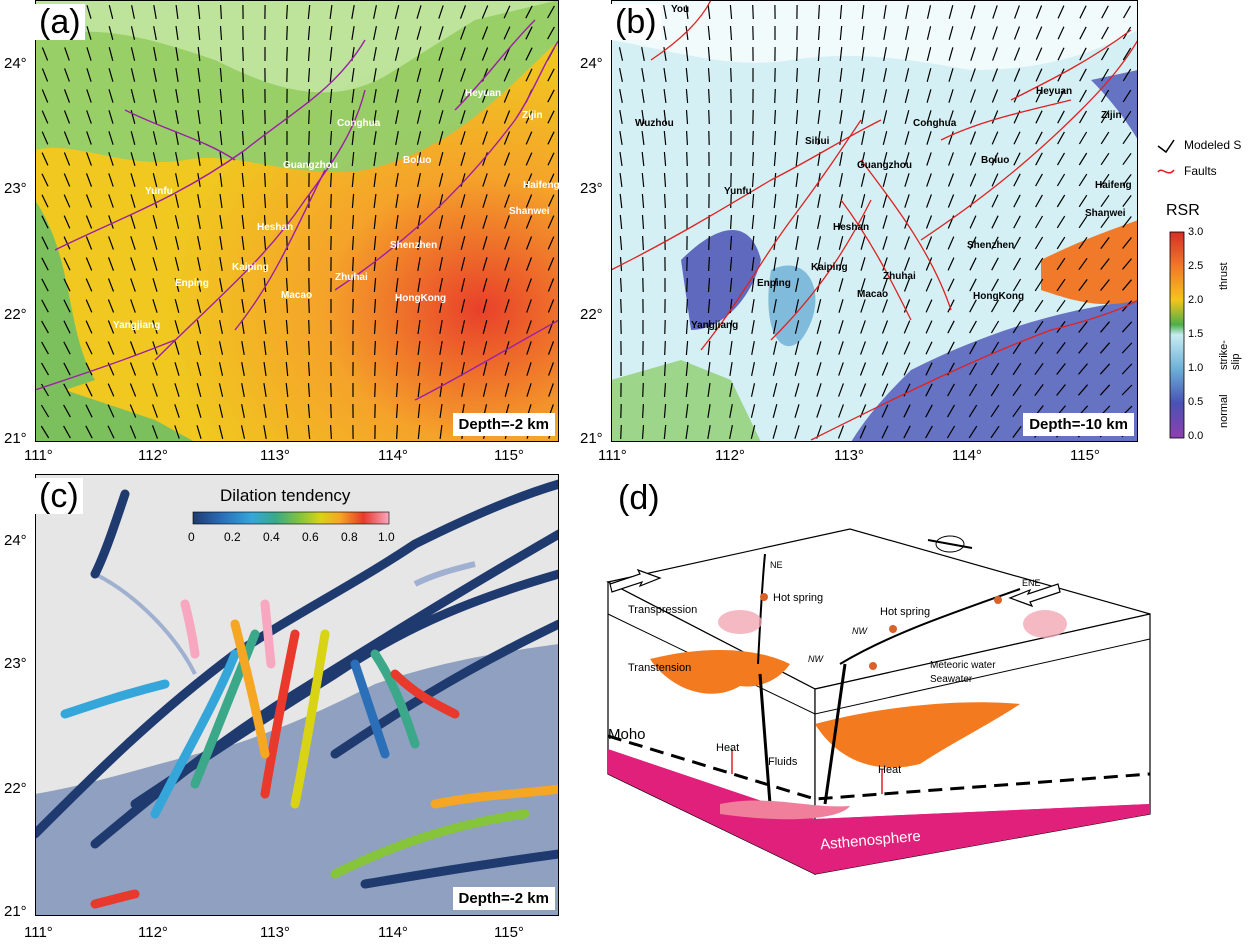  Describe the element at coordinates (503, 424) in the screenshot. I see `depth-label-a: Depth=-2 km` at that location.